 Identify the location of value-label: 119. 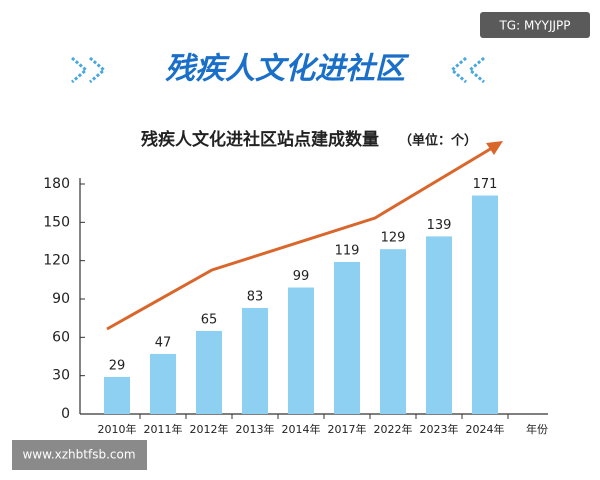
(347, 250).